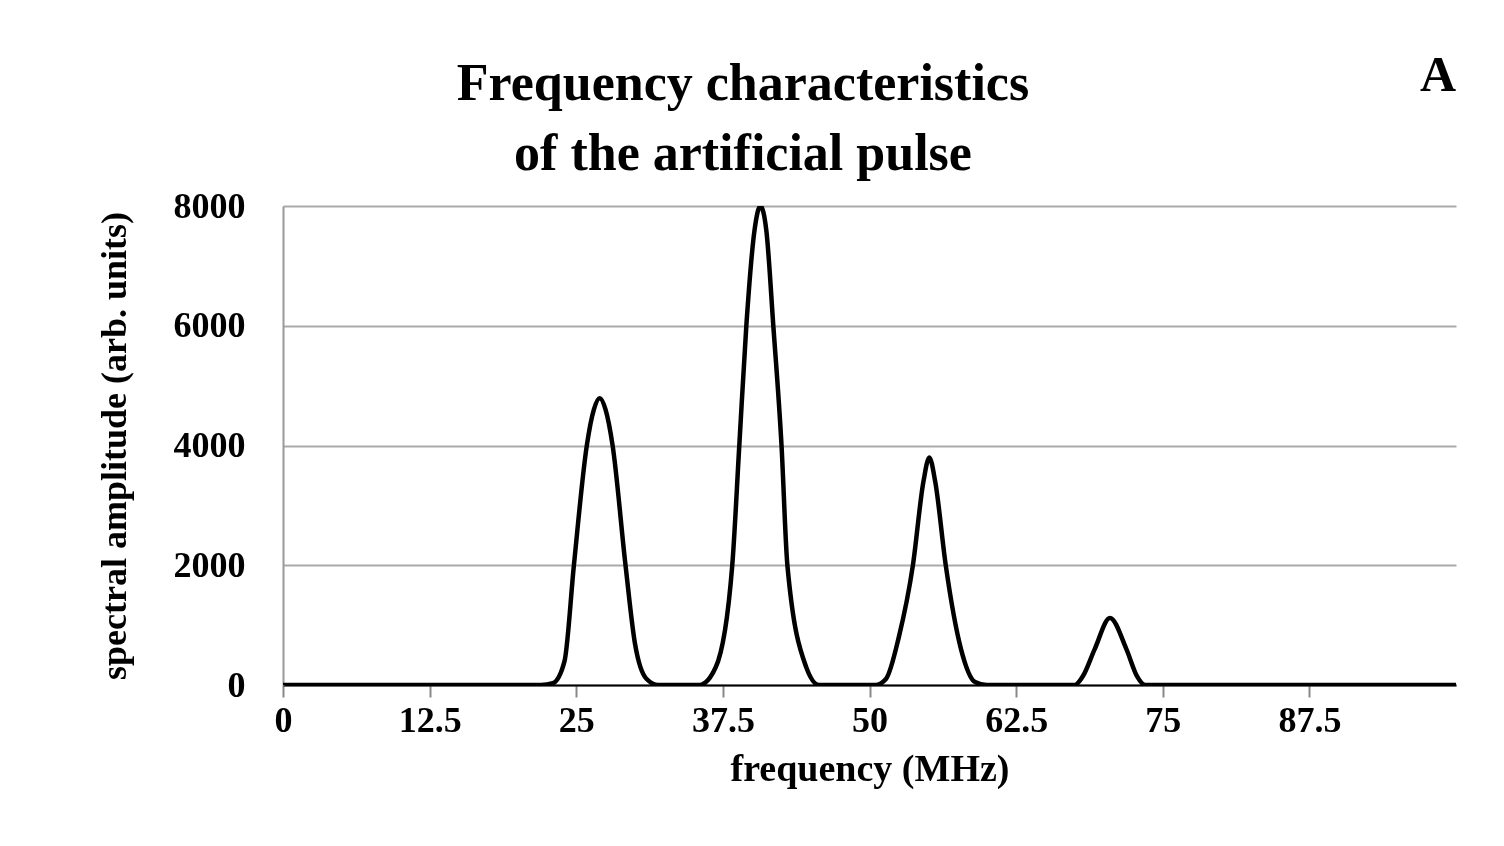 This screenshot has height=846, width=1504. What do you see at coordinates (283, 719) in the screenshot?
I see `x-tick-label: 0` at bounding box center [283, 719].